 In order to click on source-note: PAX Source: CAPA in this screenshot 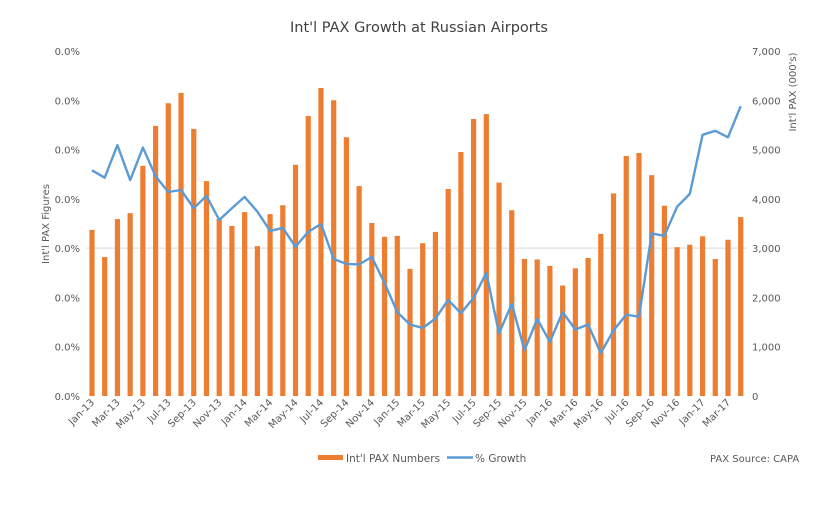, I will do `click(754, 459)`.